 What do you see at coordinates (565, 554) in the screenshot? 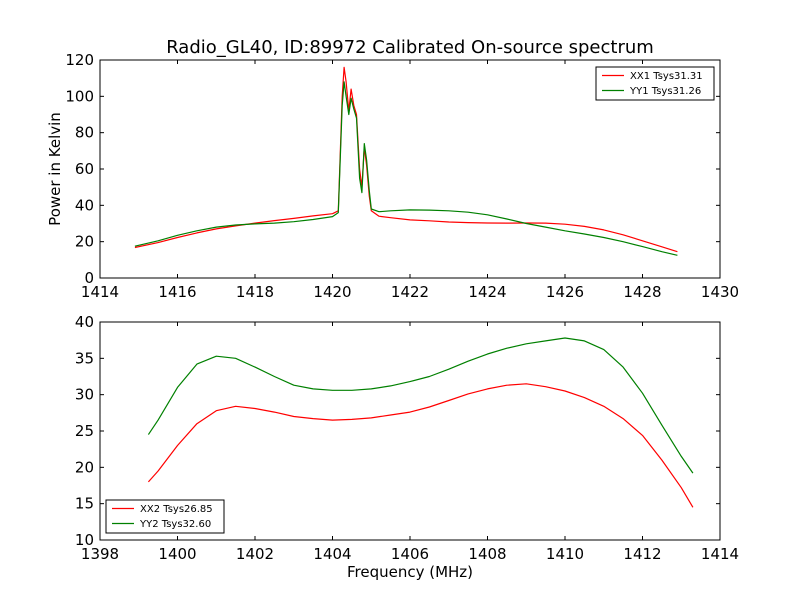
I see `x-tick-label: 1410` at bounding box center [565, 554].